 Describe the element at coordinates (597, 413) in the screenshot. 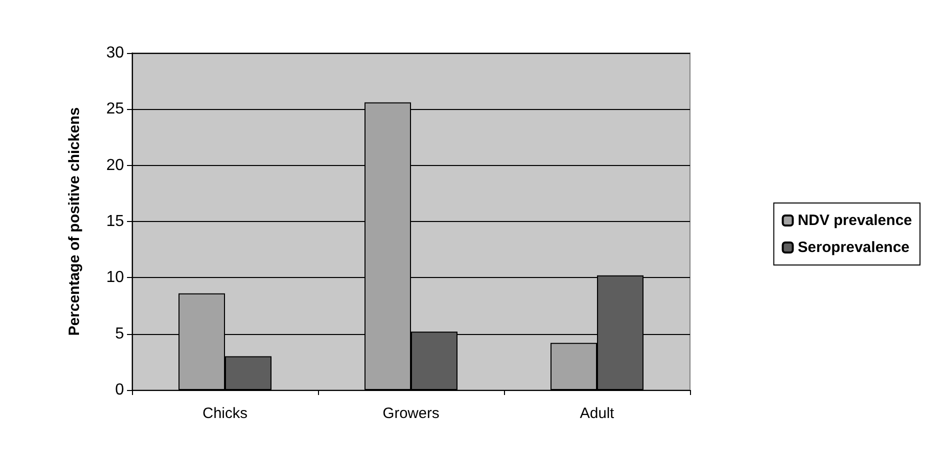

I see `x-tick-label: Adult` at that location.